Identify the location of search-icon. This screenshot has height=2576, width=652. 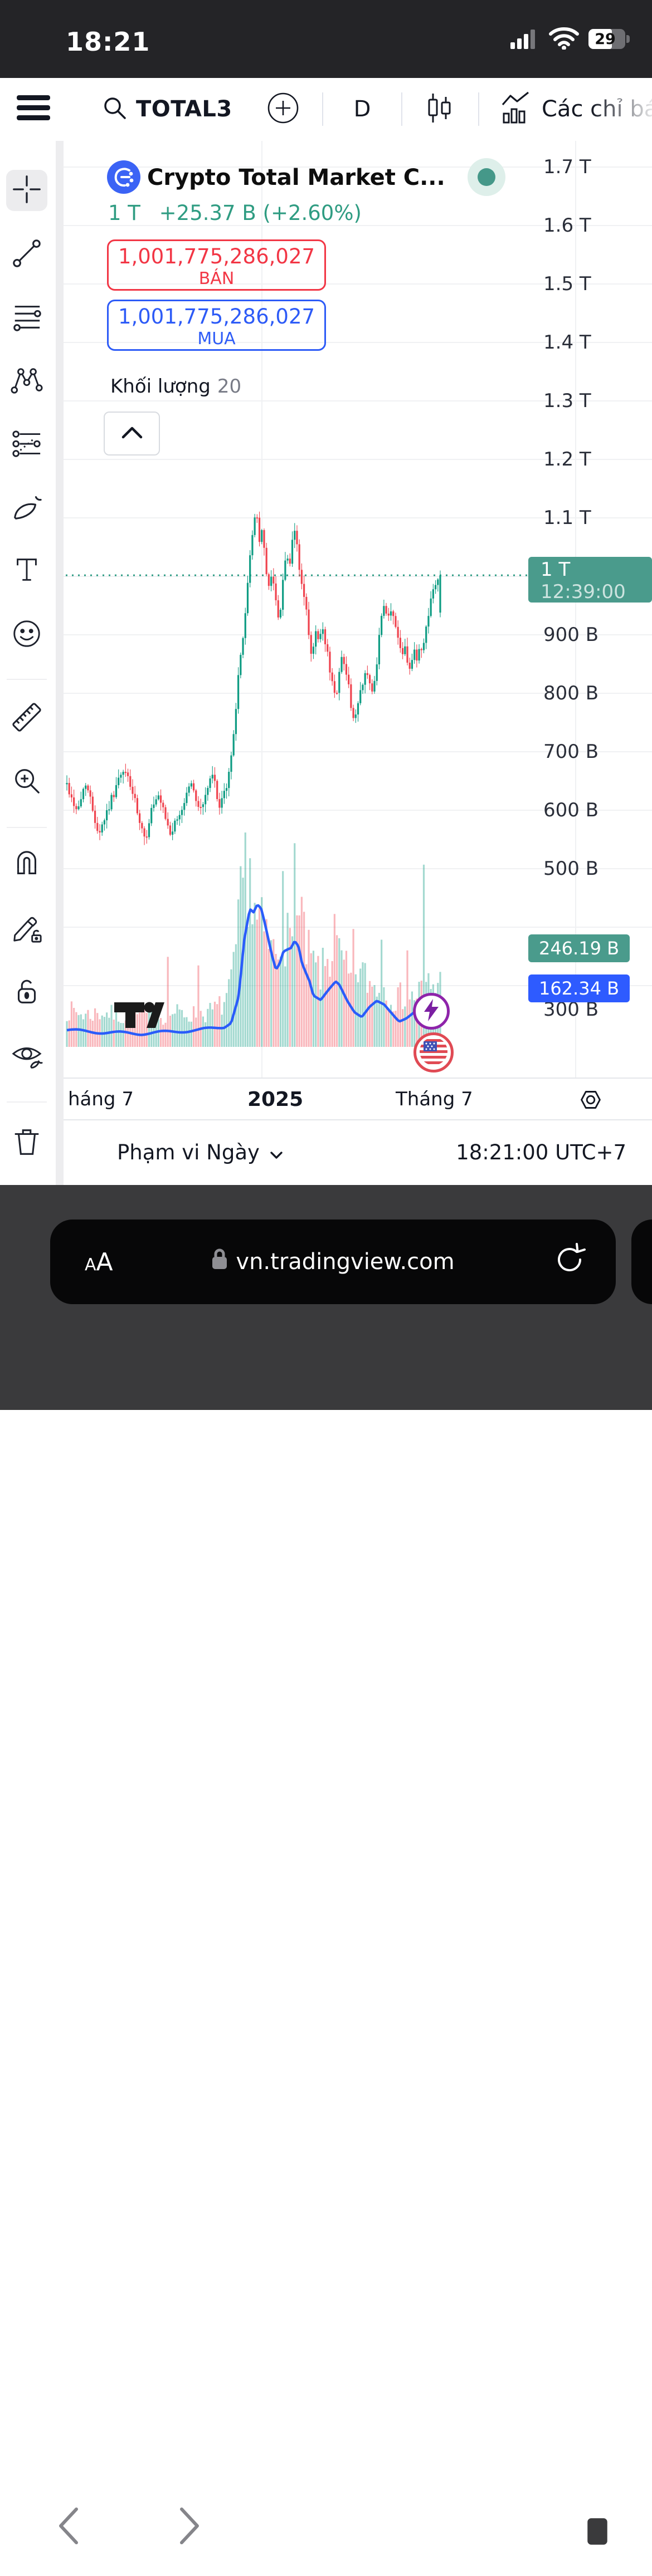
(115, 109).